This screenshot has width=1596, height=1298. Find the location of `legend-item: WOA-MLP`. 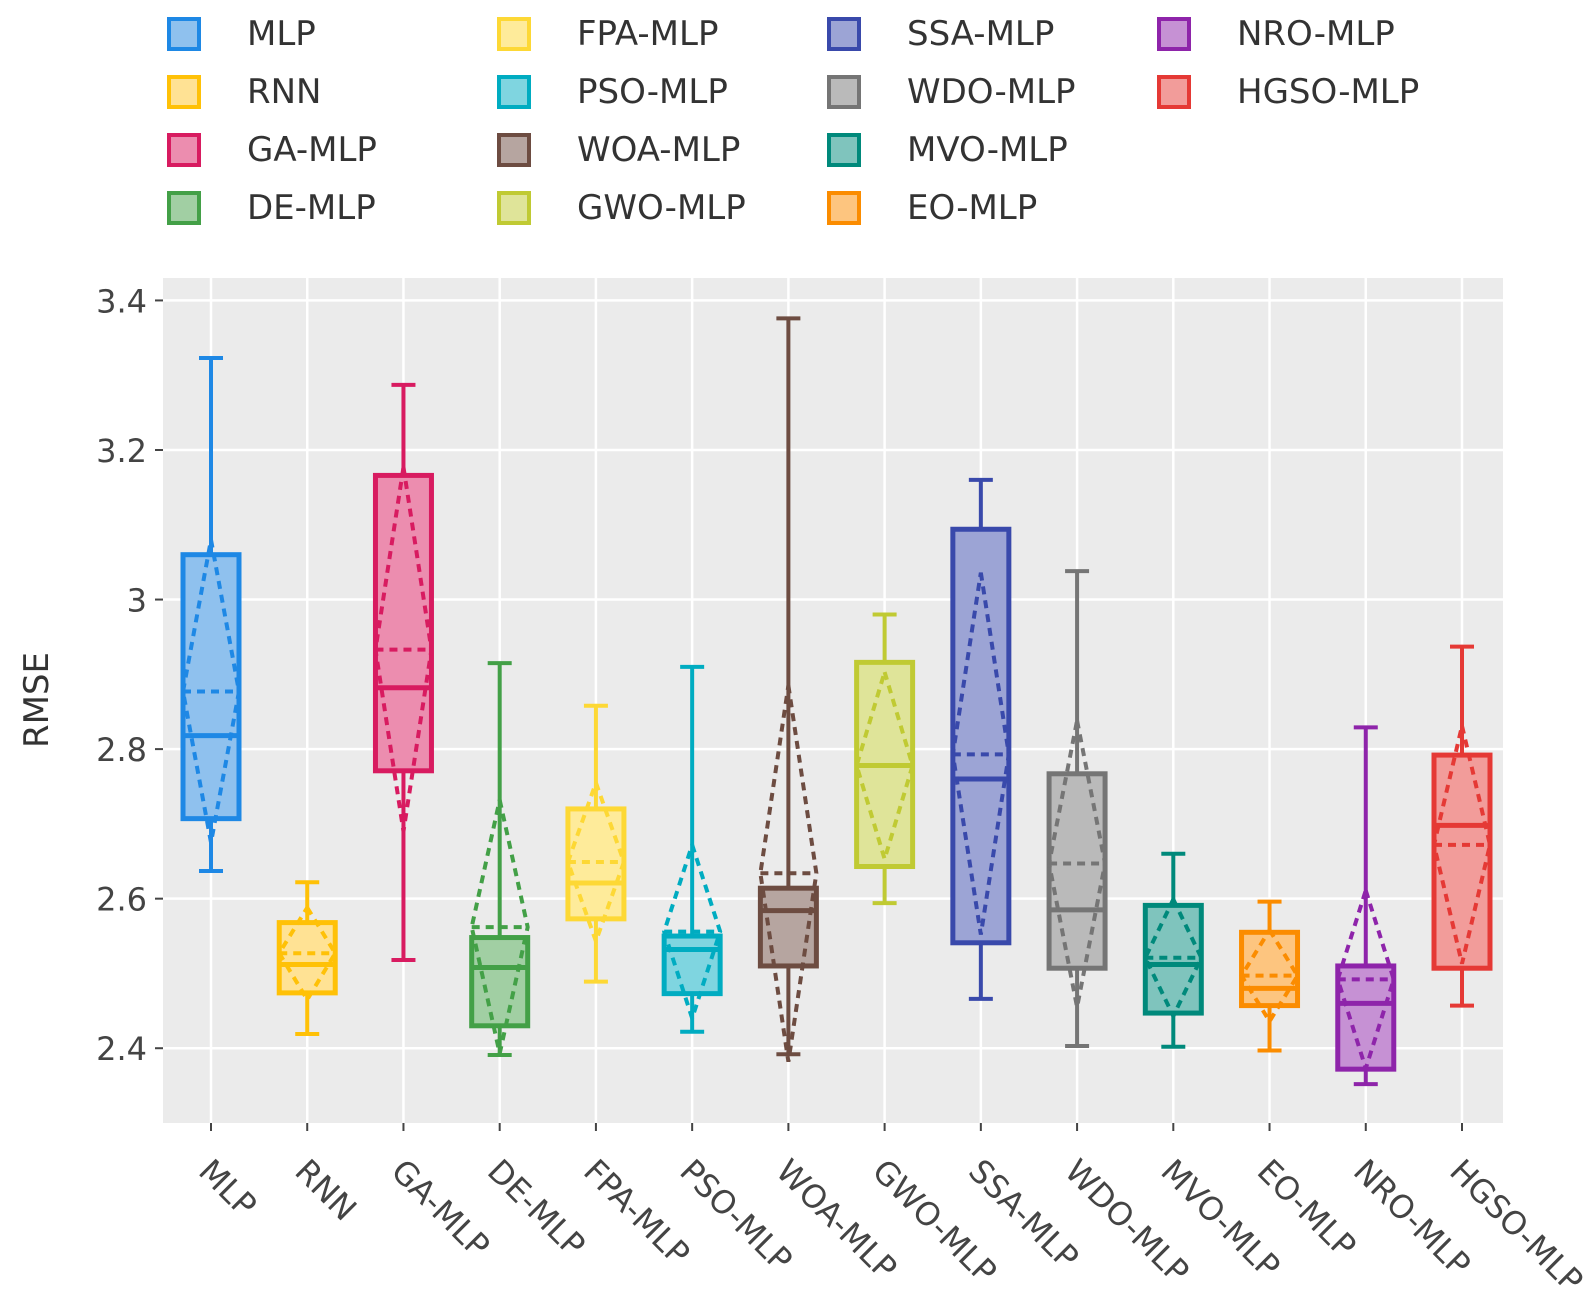

legend-item: WOA-MLP is located at coordinates (618, 150).